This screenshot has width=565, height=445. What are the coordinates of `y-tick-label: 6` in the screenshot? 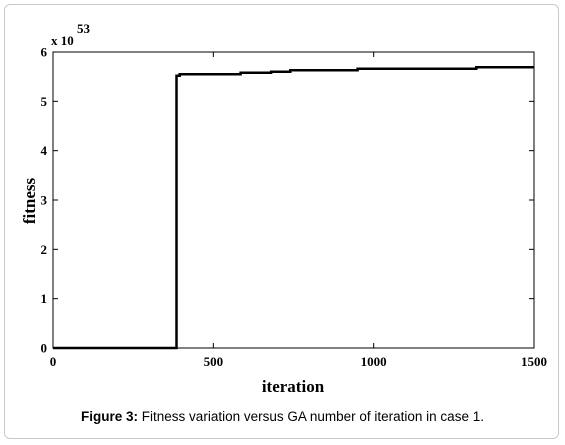 It's located at (44, 52).